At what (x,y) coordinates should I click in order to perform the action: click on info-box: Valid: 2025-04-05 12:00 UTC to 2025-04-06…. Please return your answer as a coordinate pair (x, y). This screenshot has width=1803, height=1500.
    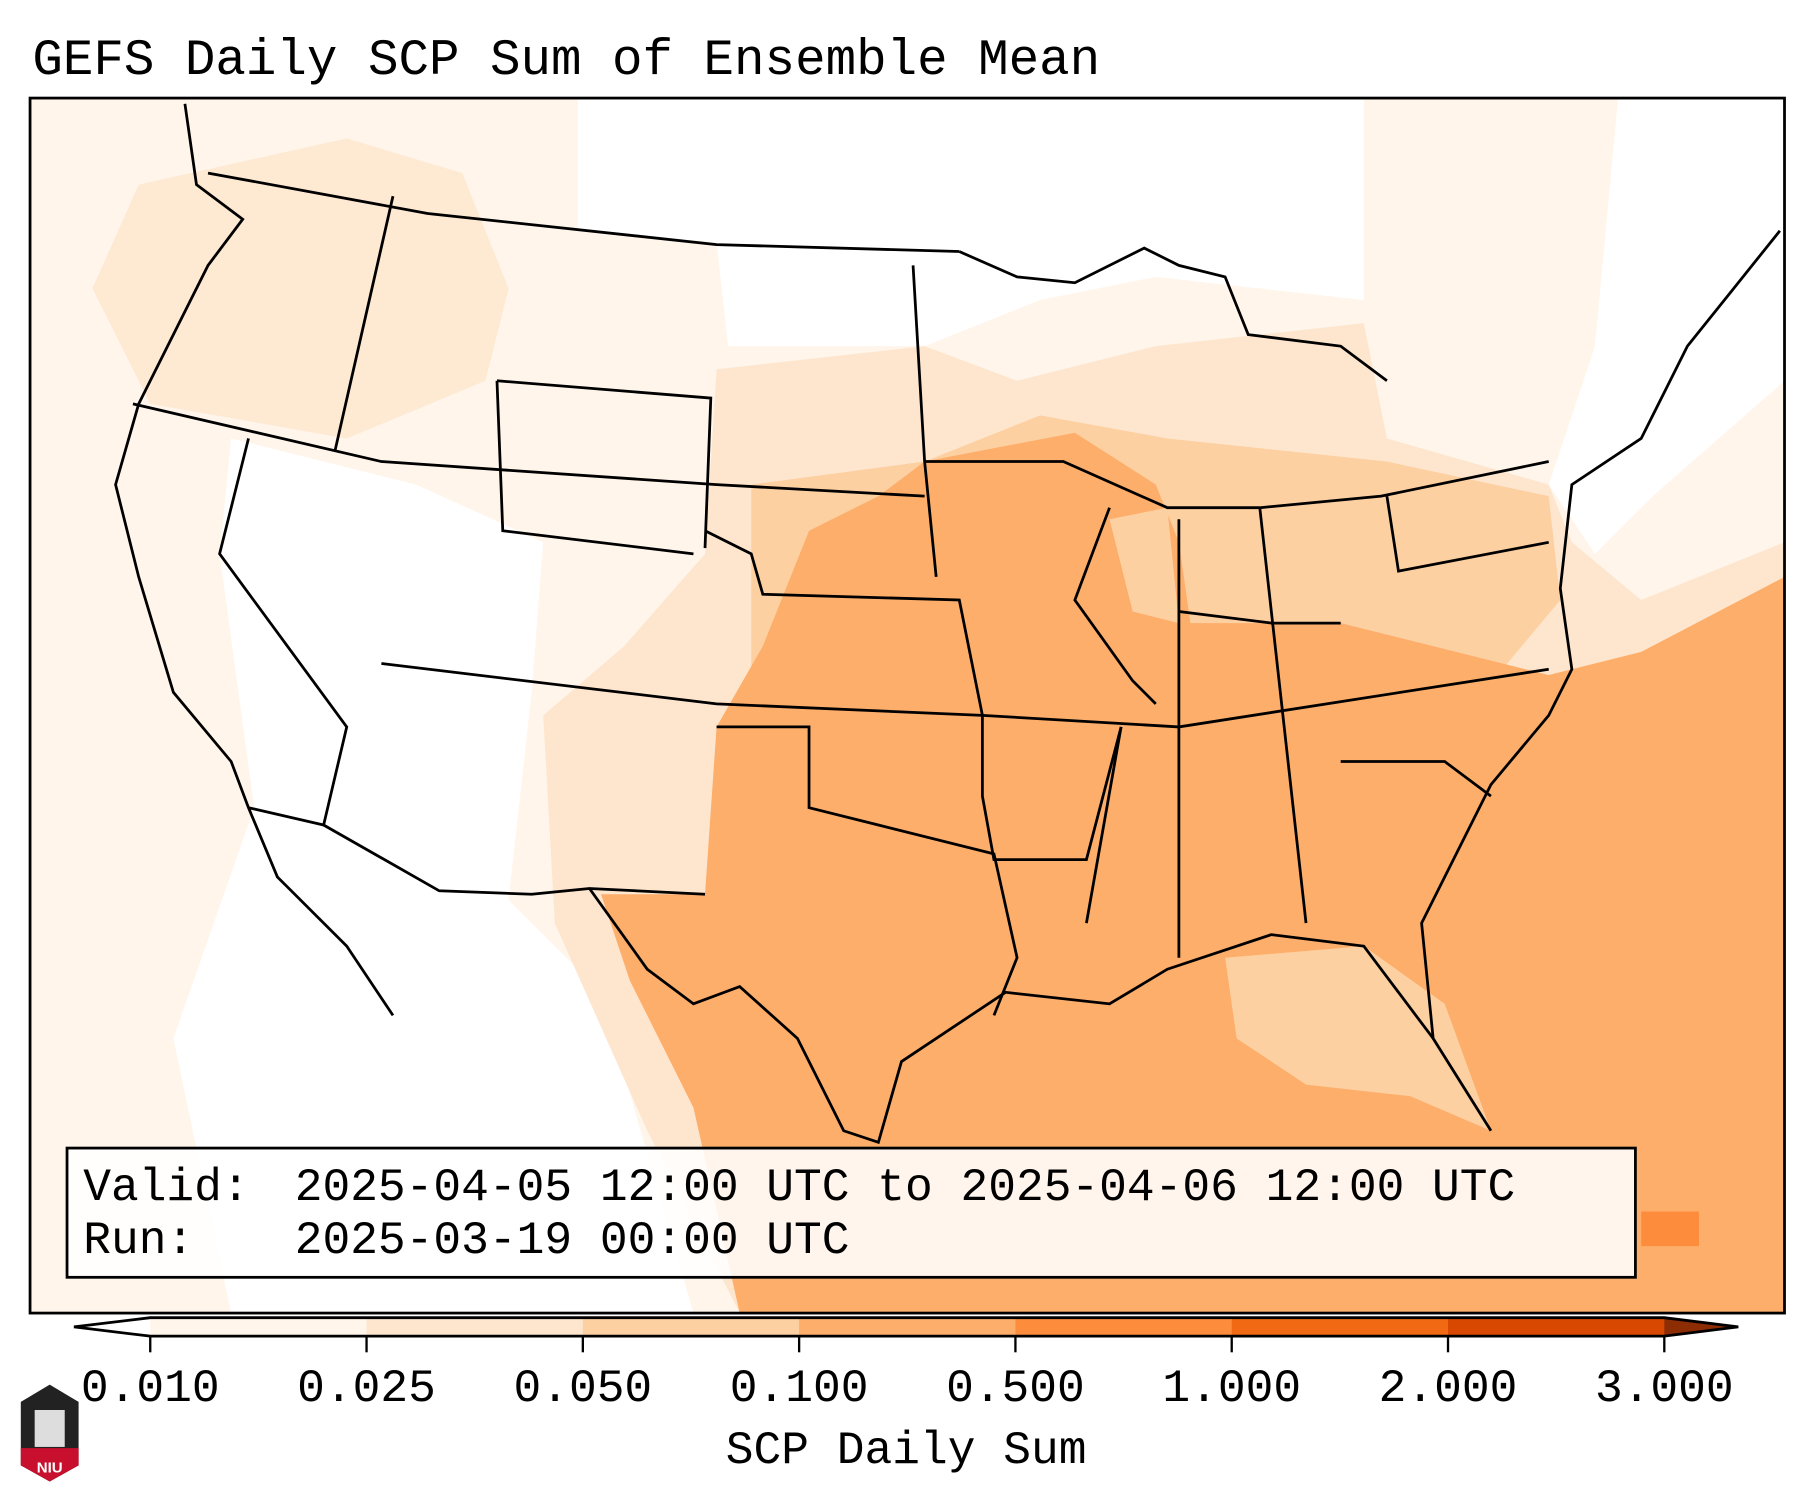
    Looking at the image, I should click on (851, 1212).